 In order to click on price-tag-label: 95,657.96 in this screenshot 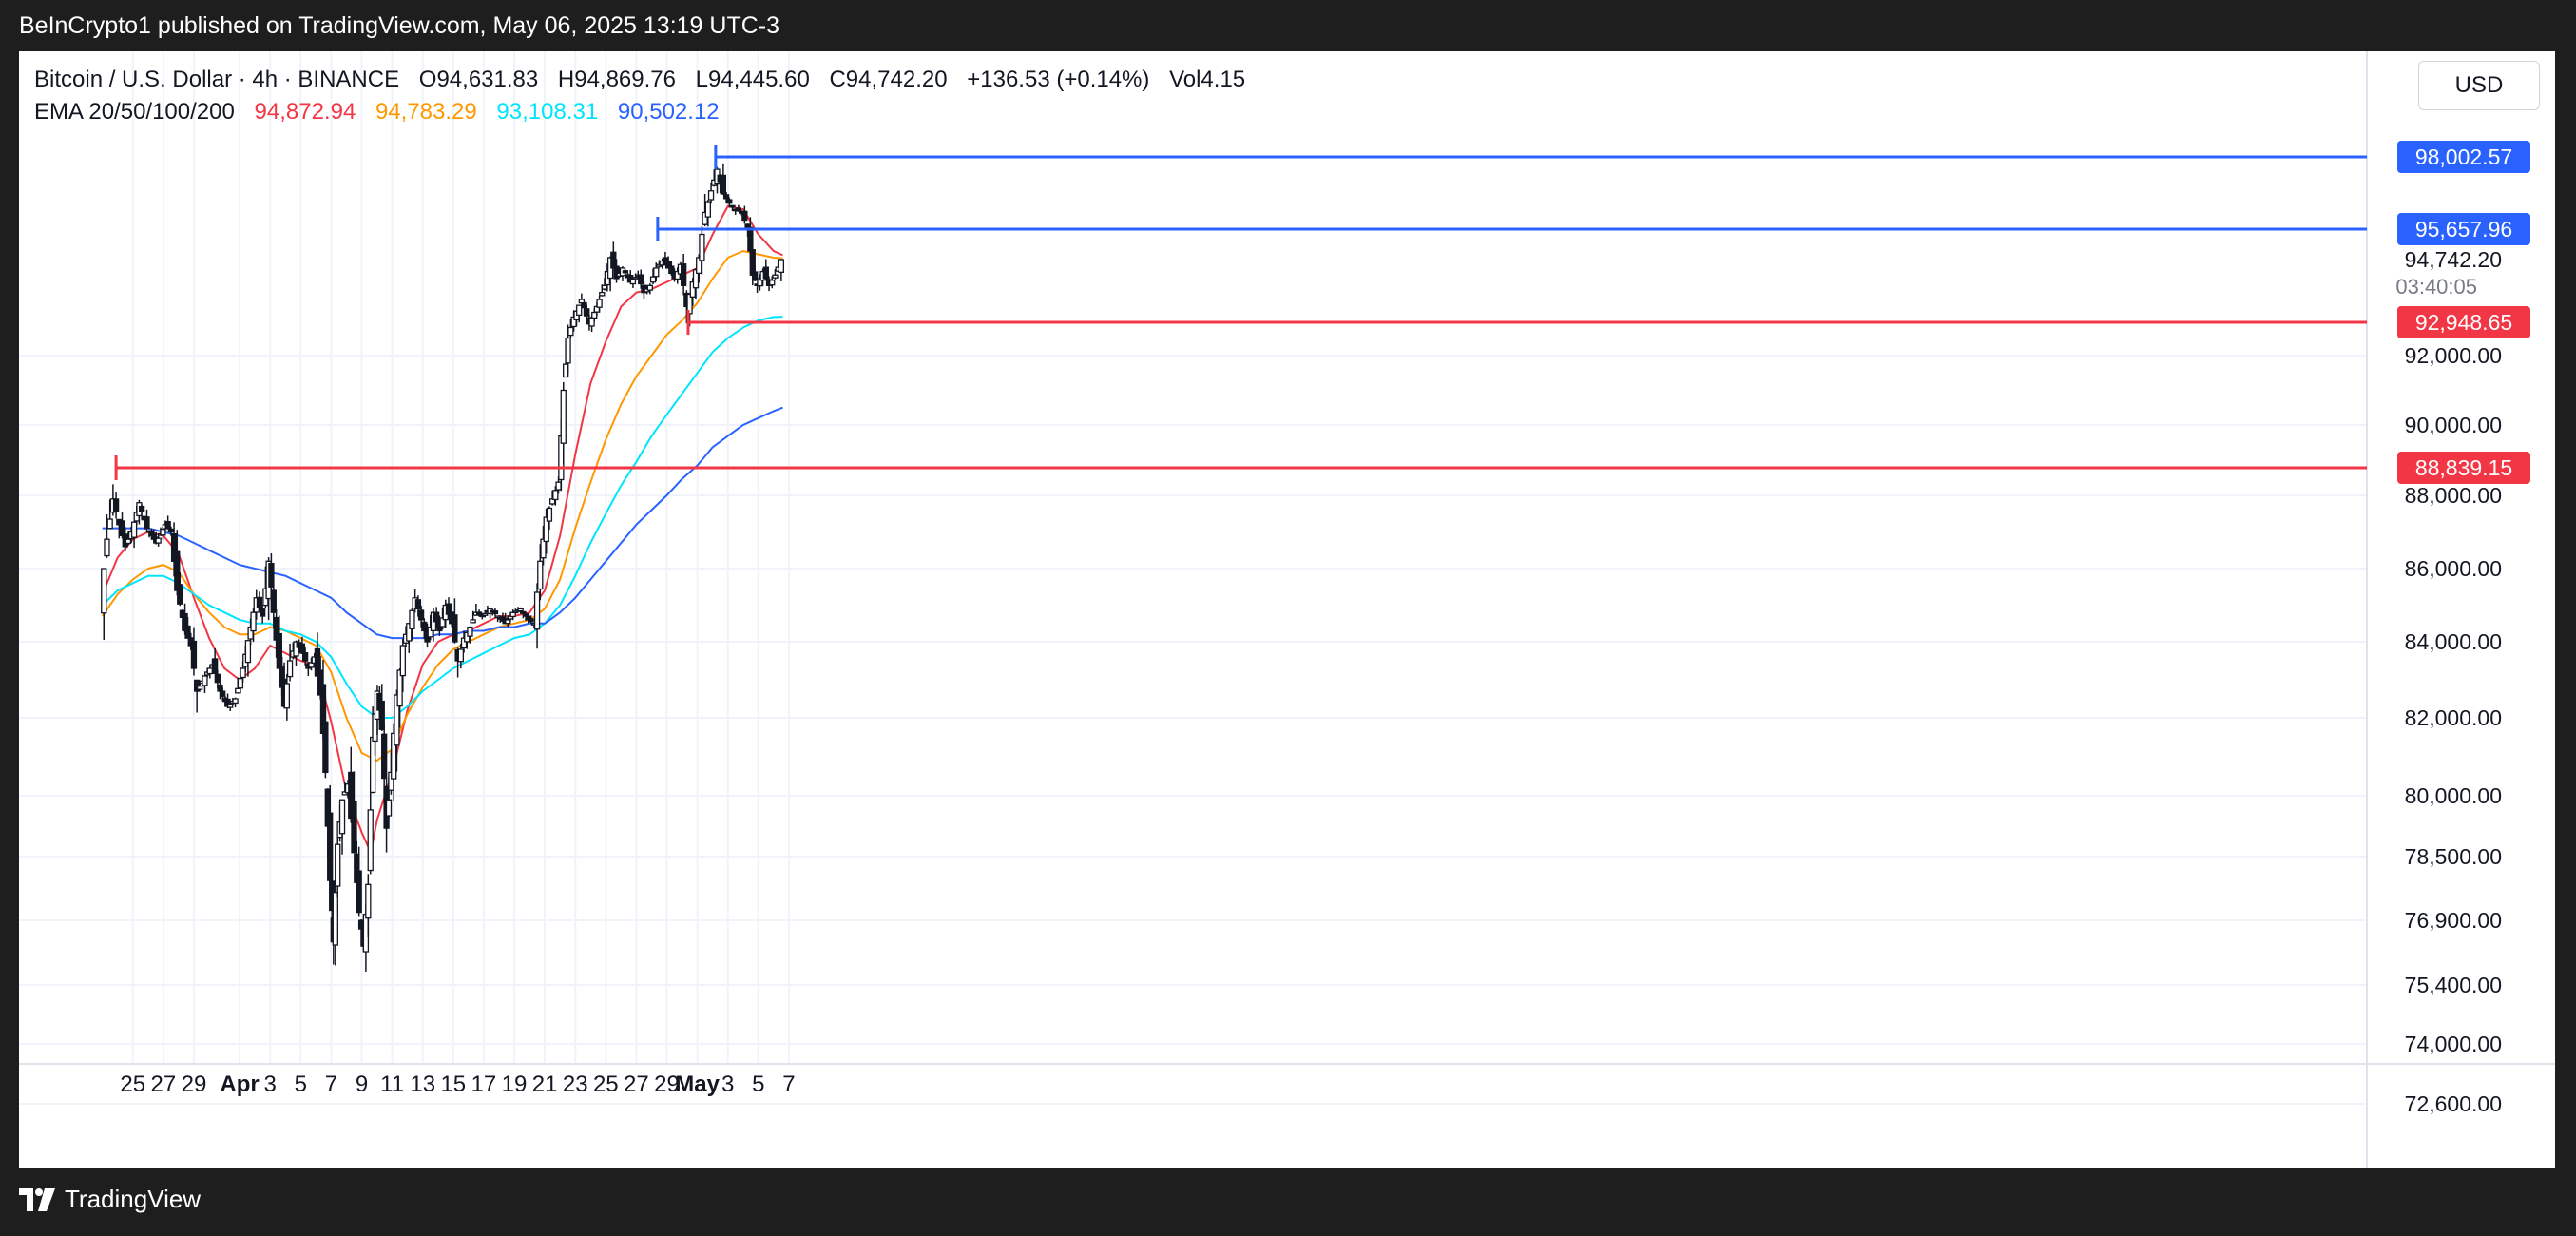, I will do `click(2463, 229)`.